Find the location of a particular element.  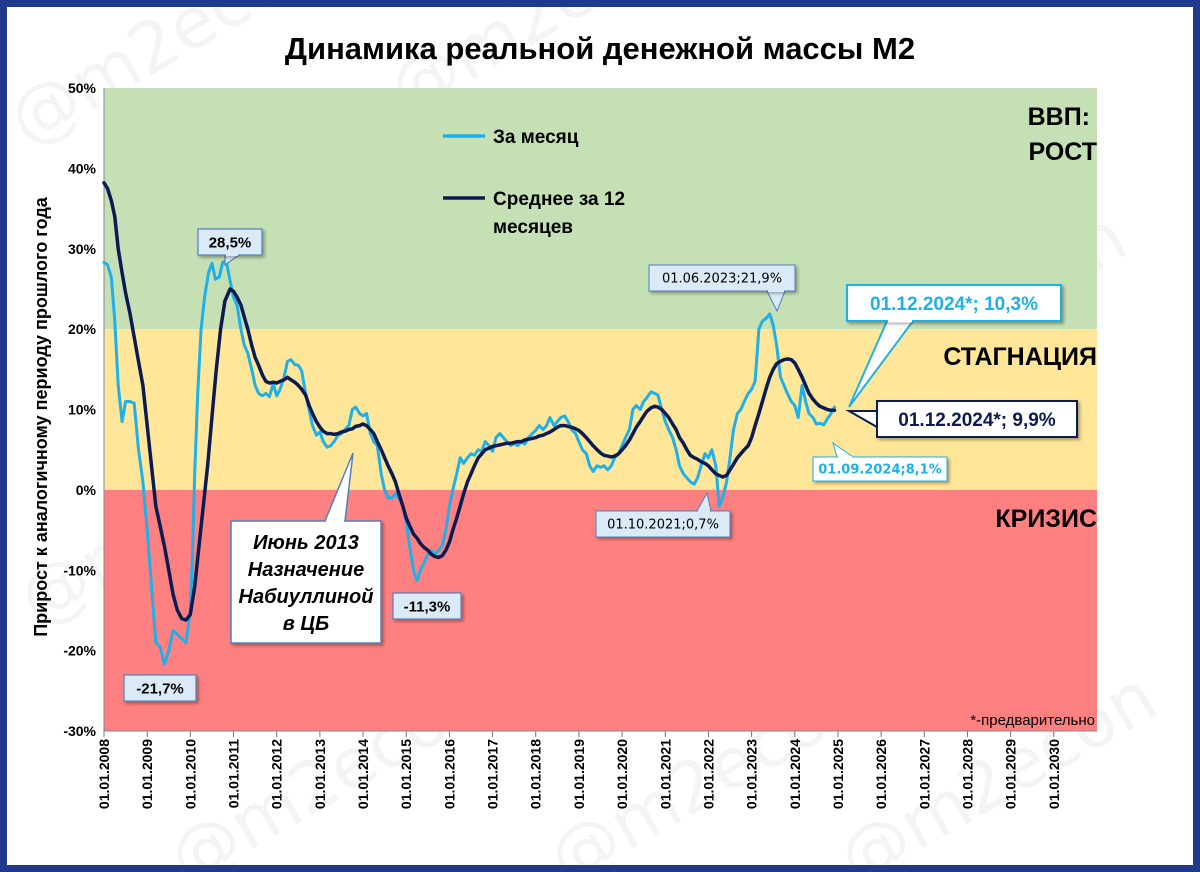

annotation-5: 01.09.2024;8,1% is located at coordinates (880, 461).